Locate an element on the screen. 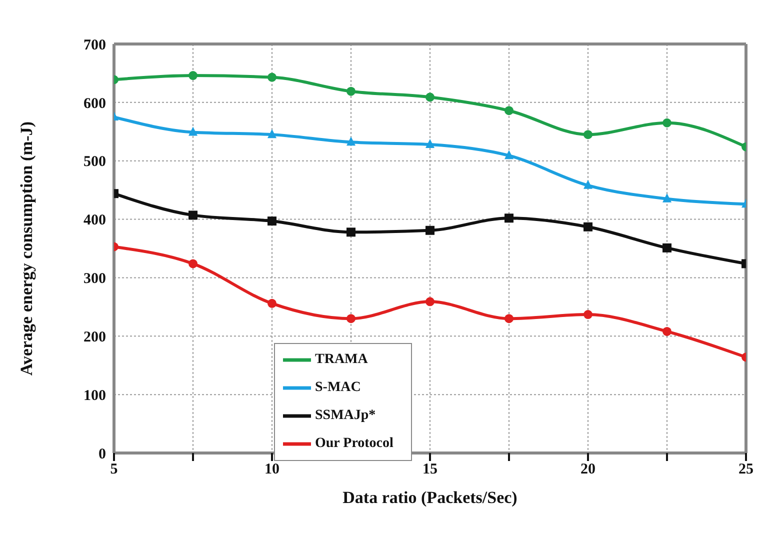 The width and height of the screenshot is (782, 549). legend-label: S-MAC is located at coordinates (338, 388).